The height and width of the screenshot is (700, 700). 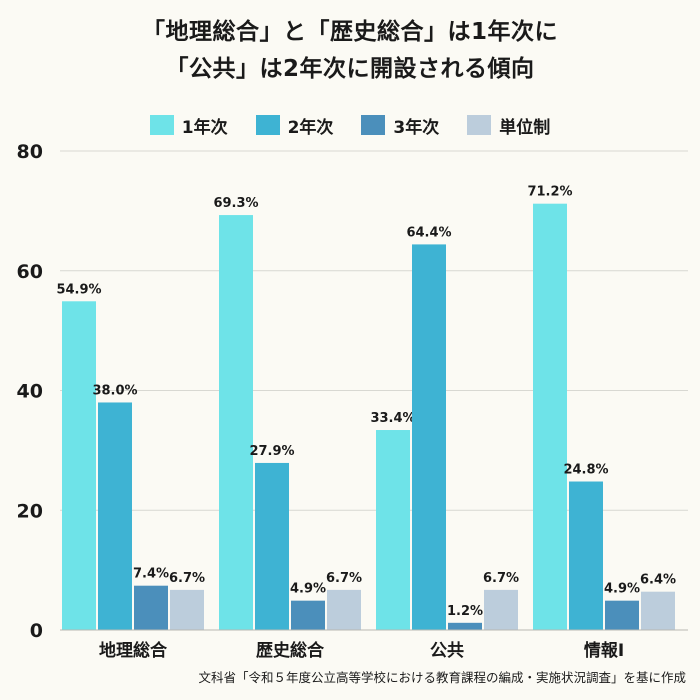 I want to click on legend-swatch-year1, so click(x=161, y=125).